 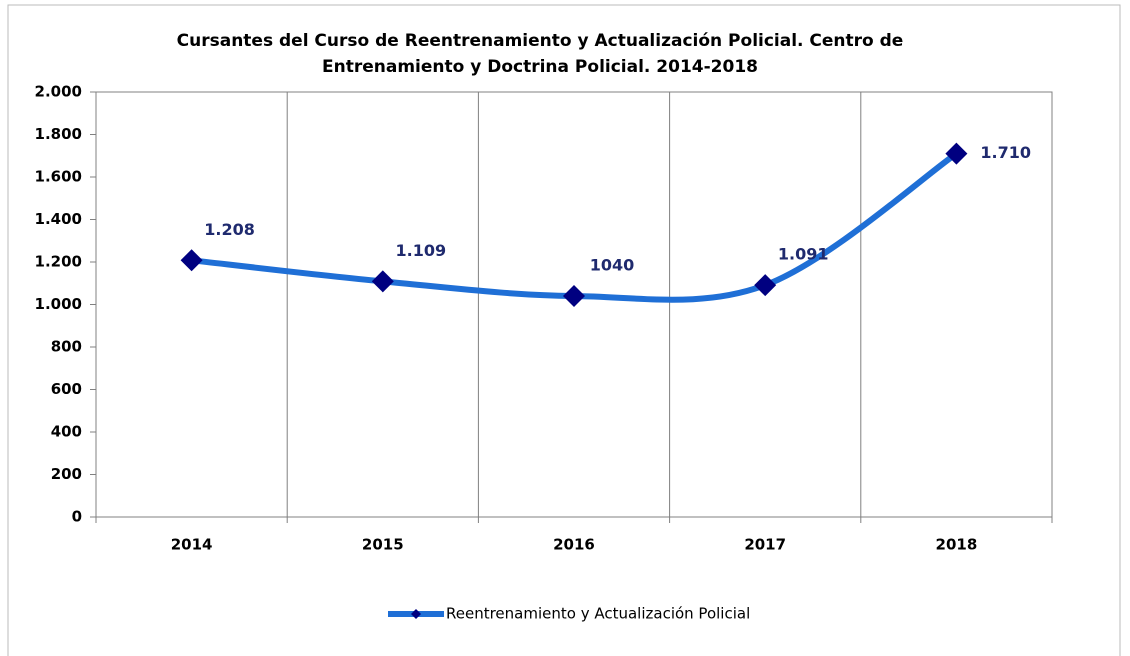 What do you see at coordinates (612, 265) in the screenshot?
I see `data-label: 1040` at bounding box center [612, 265].